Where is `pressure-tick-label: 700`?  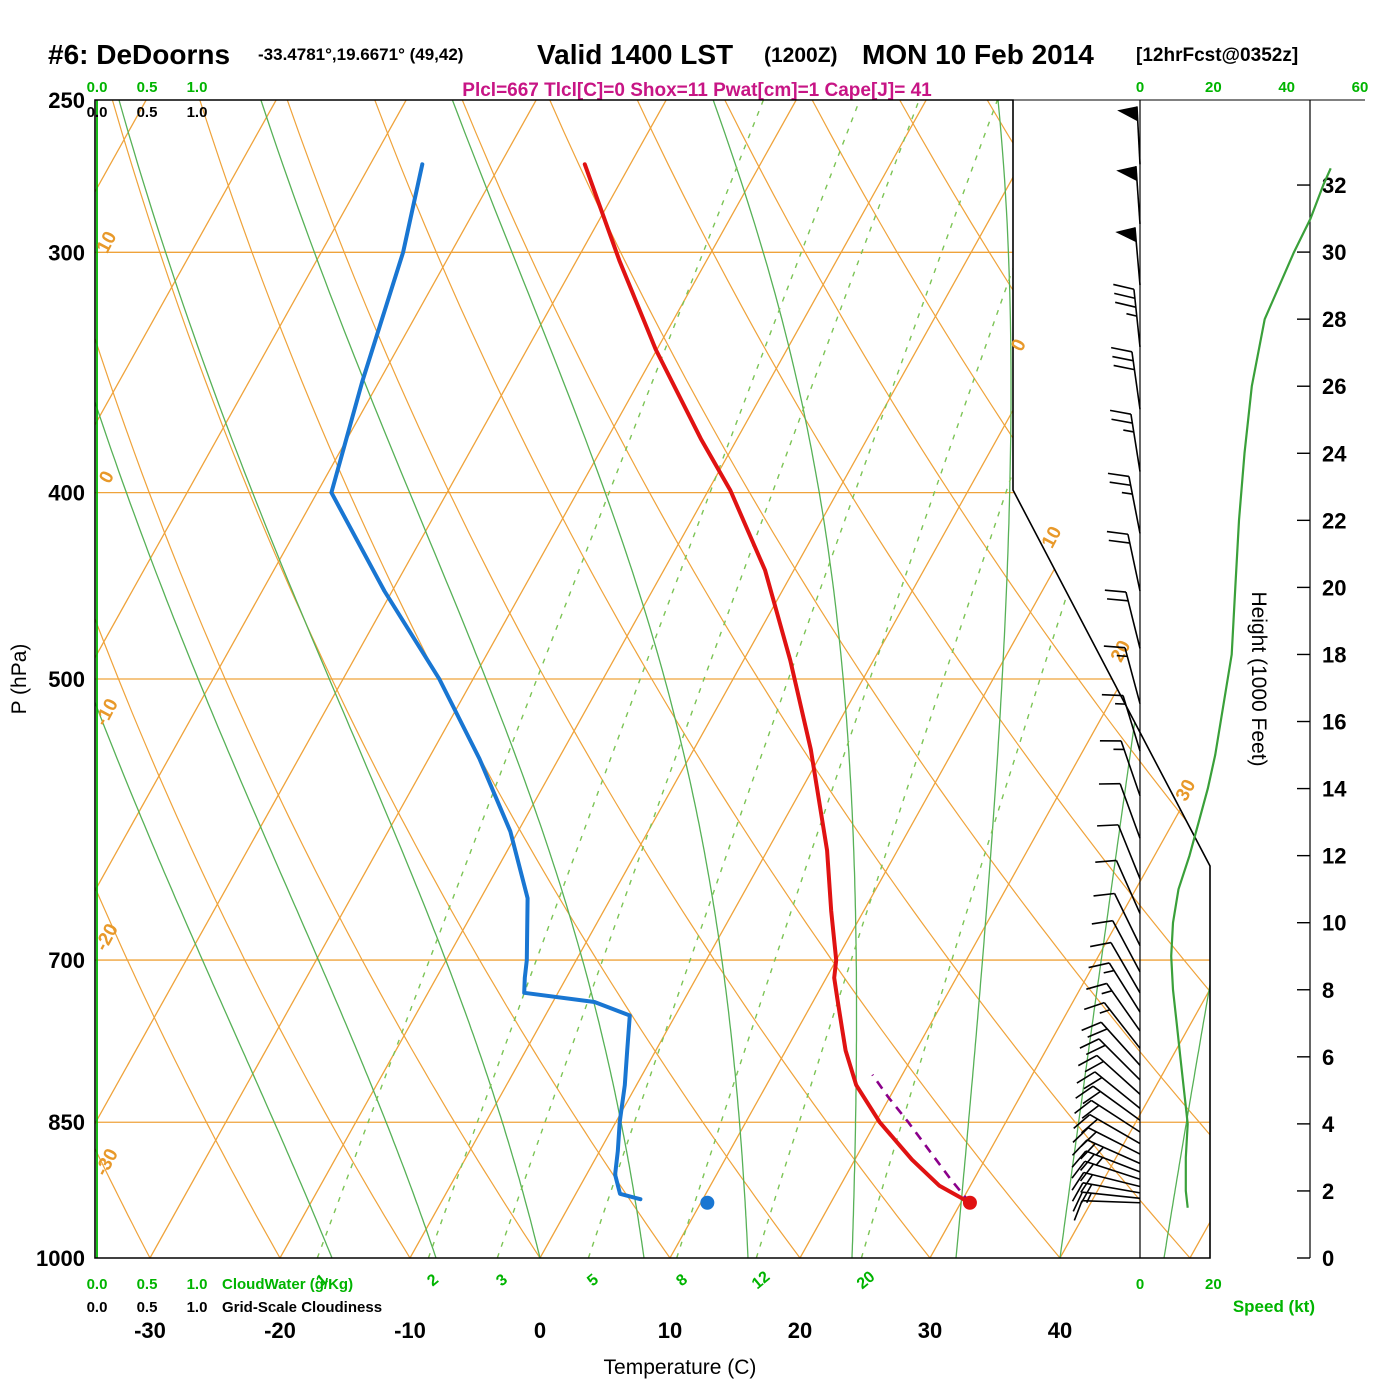
pressure-tick-label: 700 is located at coordinates (66, 960).